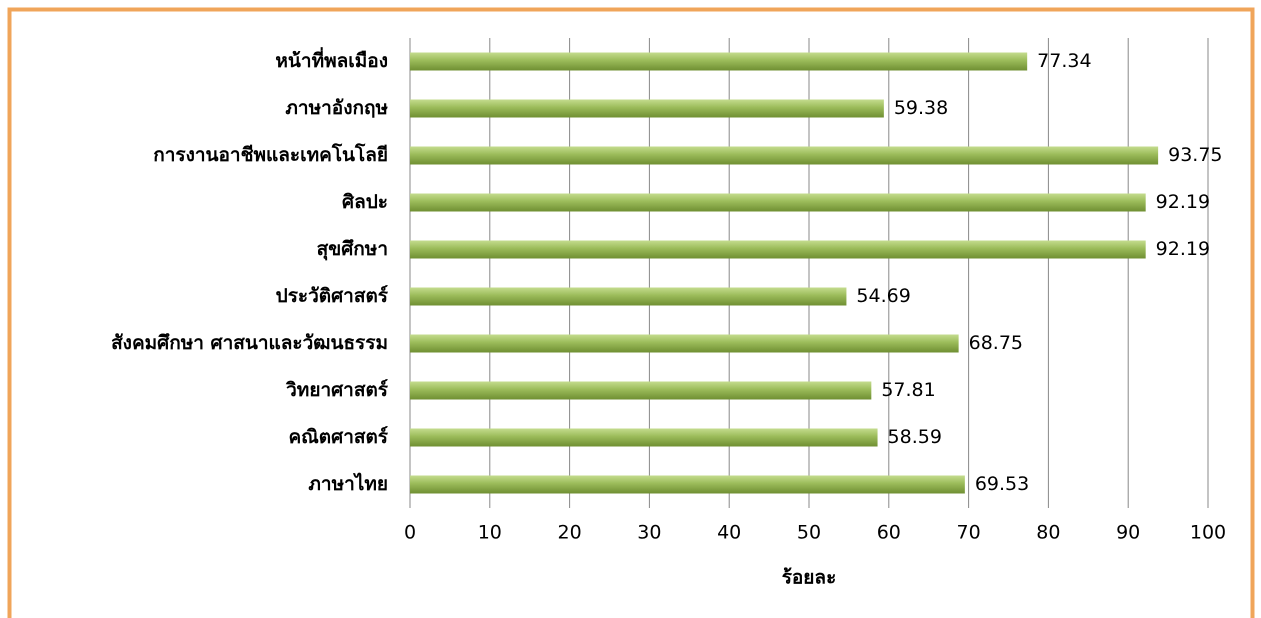 This screenshot has width=1261, height=618. What do you see at coordinates (338, 437) in the screenshot?
I see `y-tick-label: คณิตศาสตร์` at bounding box center [338, 437].